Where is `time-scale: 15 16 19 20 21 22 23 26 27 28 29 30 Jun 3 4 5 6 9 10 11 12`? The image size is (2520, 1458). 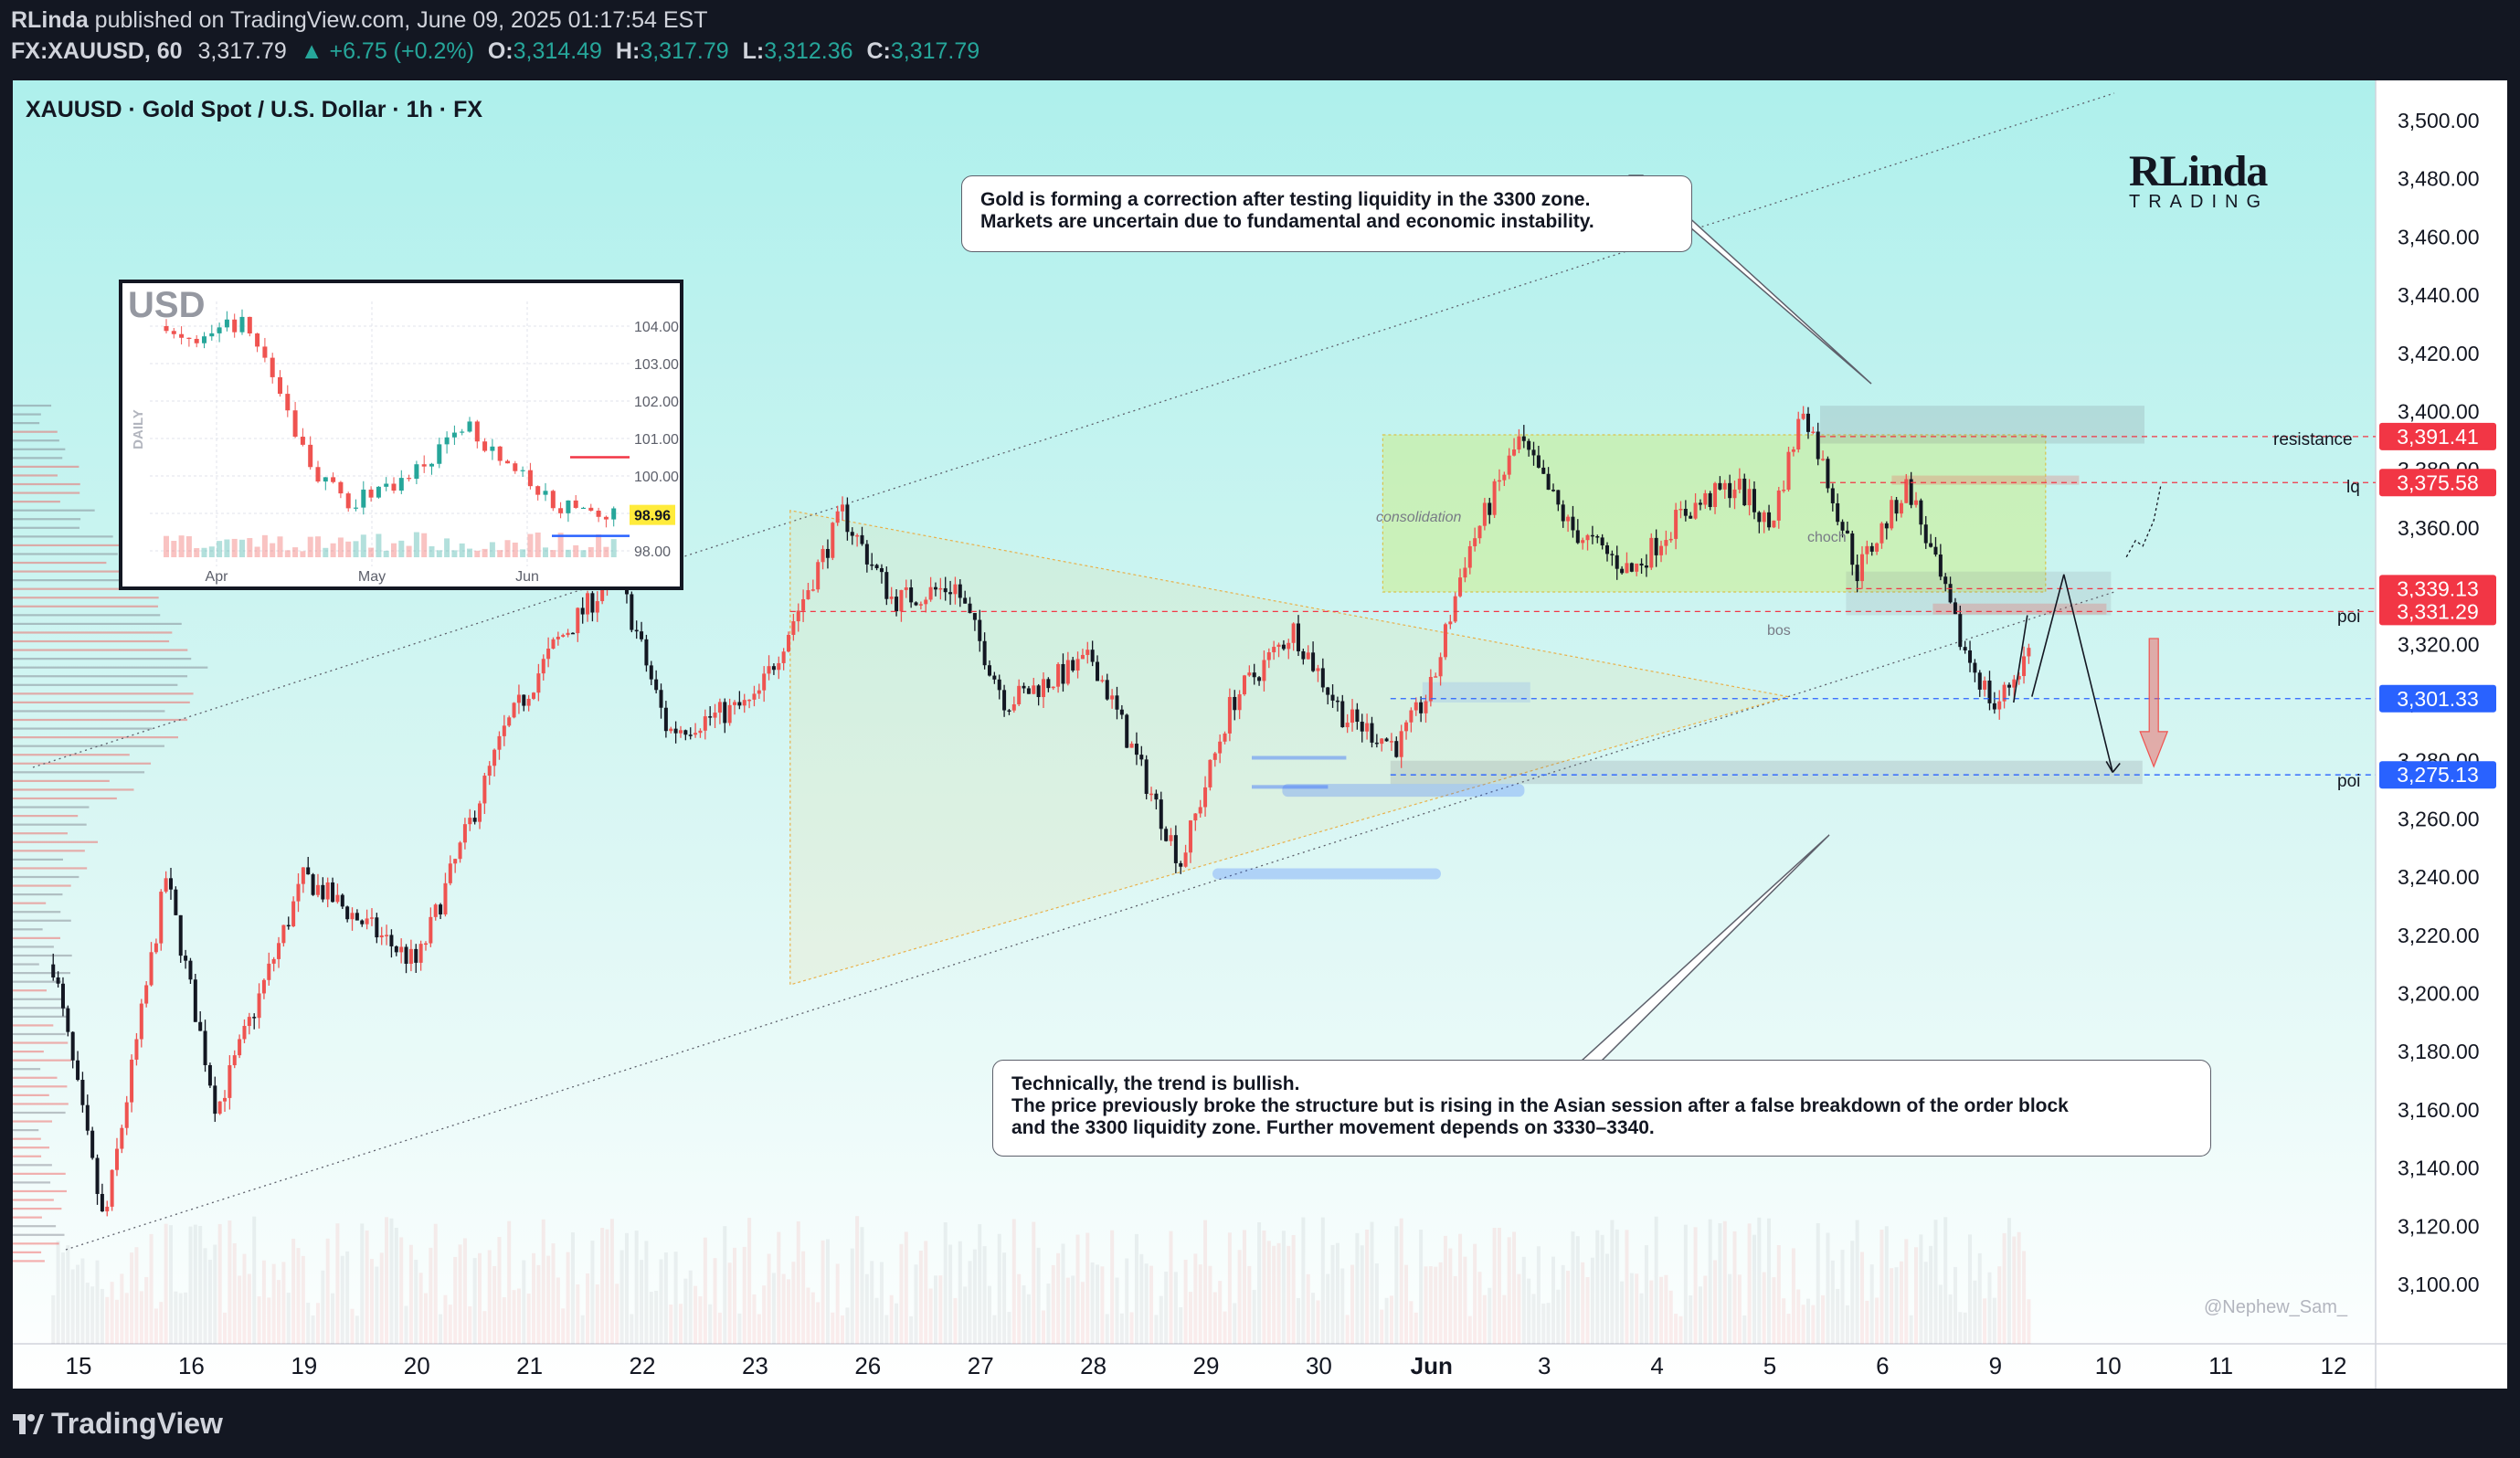 time-scale: 15 16 19 20 21 22 23 26 27 28 29 30 Jun 3 4 5 6 9 10 11 12 is located at coordinates (1206, 1365).